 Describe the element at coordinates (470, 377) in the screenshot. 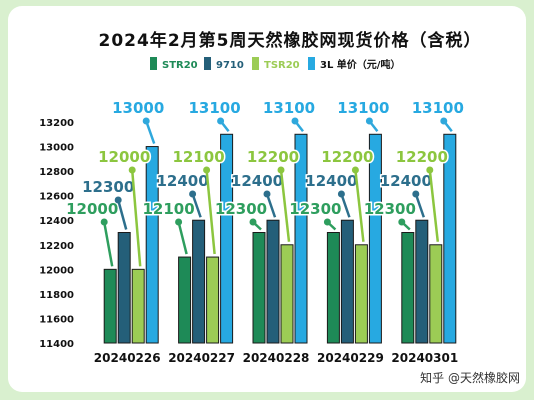

I see `watermark: 知乎 @天然橡胶网` at that location.